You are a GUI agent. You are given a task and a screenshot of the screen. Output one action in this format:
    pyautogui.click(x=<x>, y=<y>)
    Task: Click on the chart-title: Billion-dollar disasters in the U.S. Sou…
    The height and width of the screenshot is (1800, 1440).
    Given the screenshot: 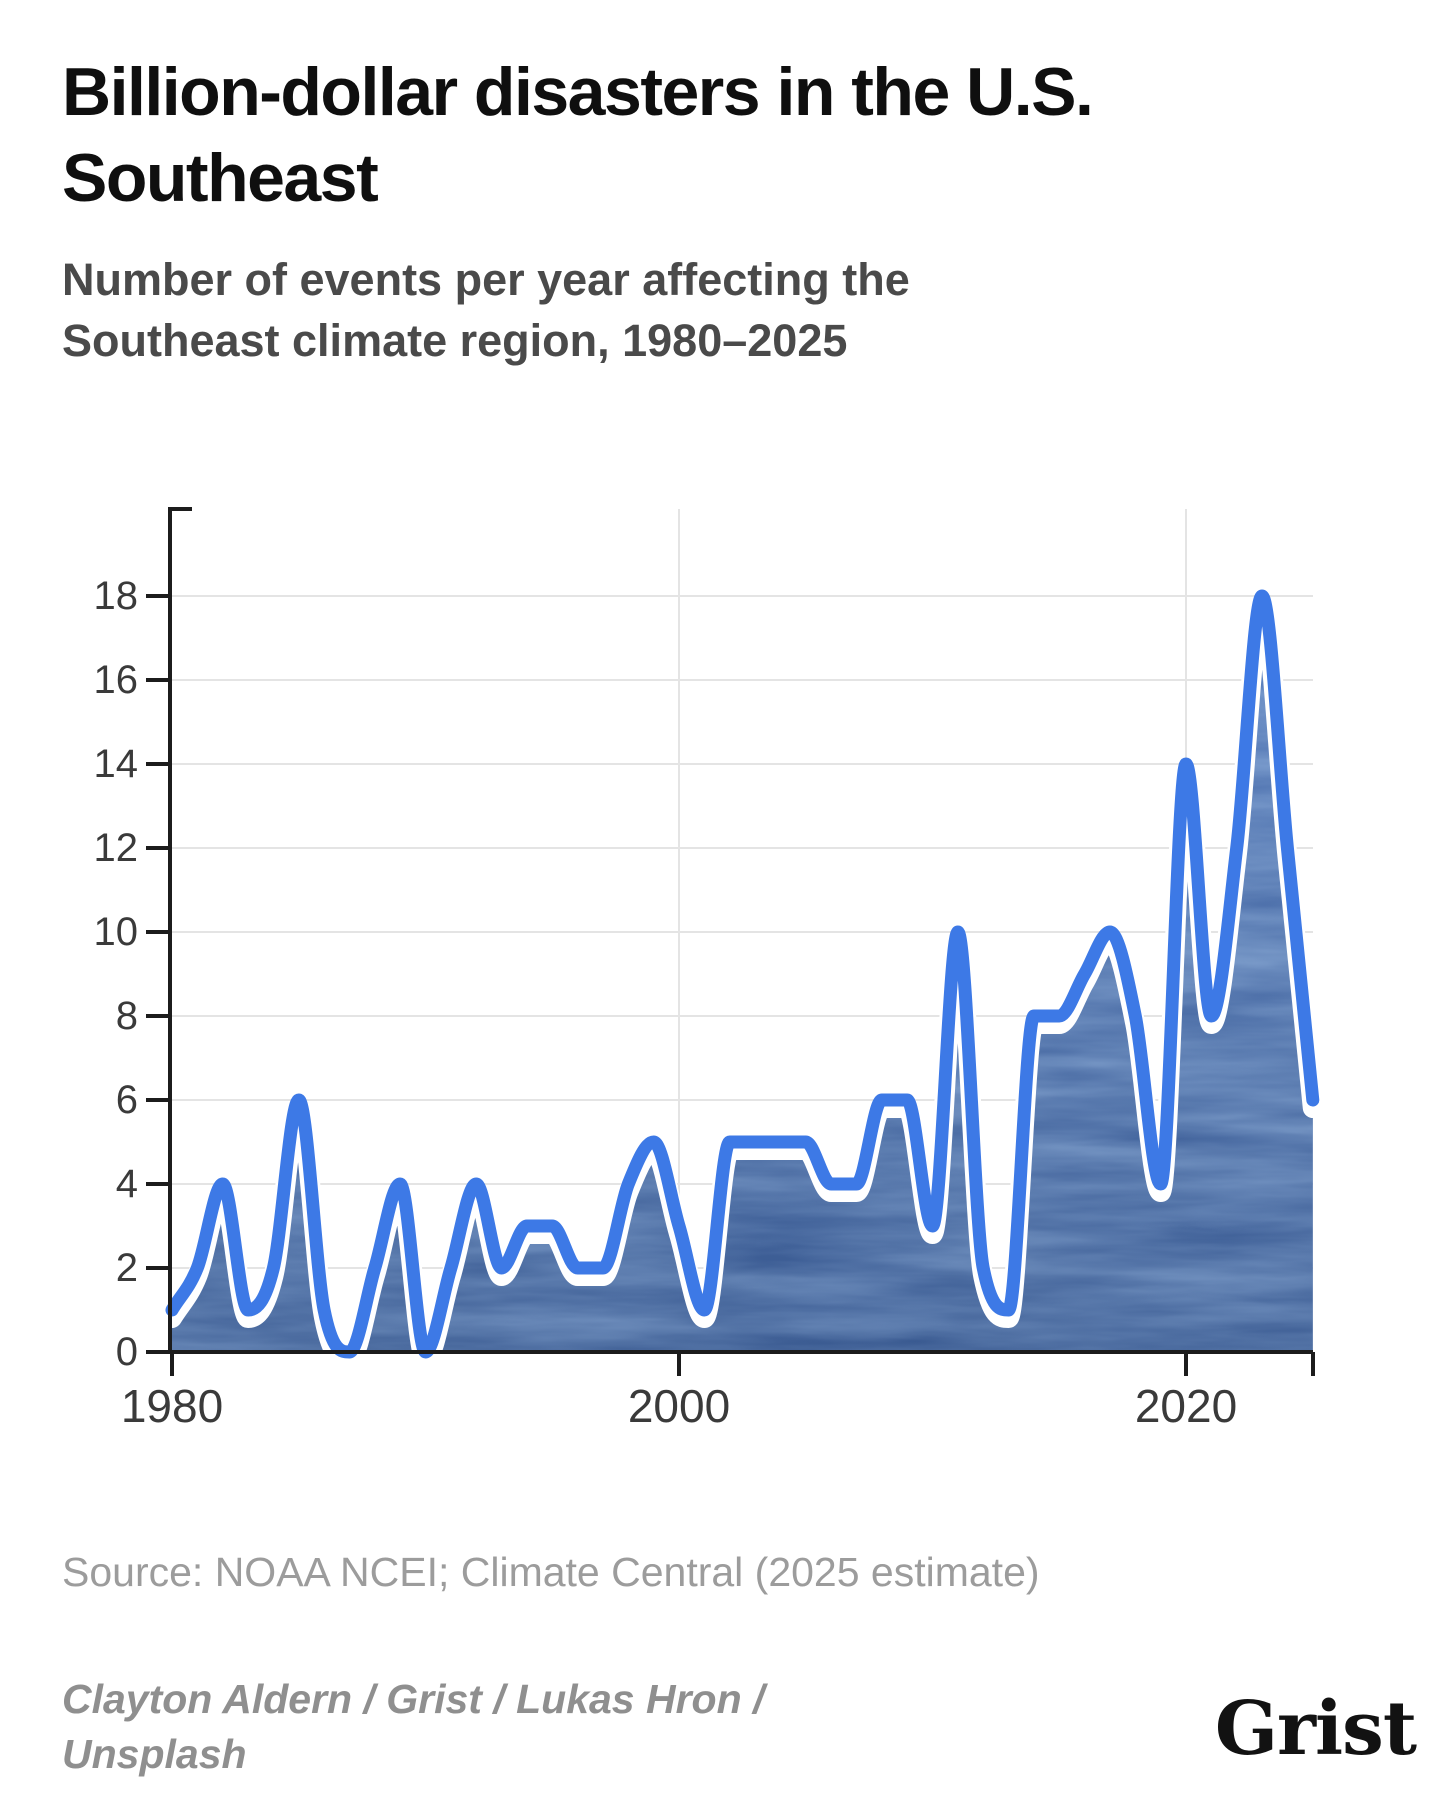 What is the action you would take?
    pyautogui.click(x=578, y=135)
    